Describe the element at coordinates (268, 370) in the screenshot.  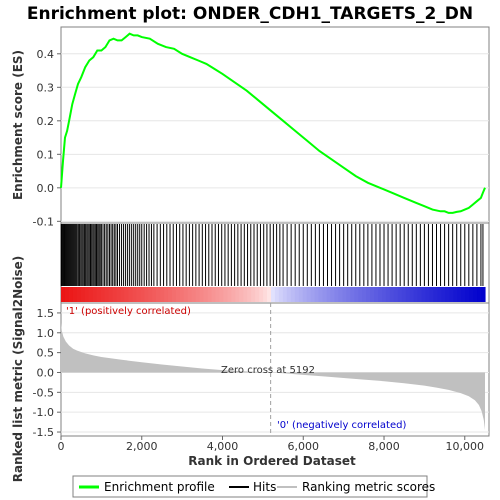
I see `zero-cross-note: Zero cross at 5192` at that location.